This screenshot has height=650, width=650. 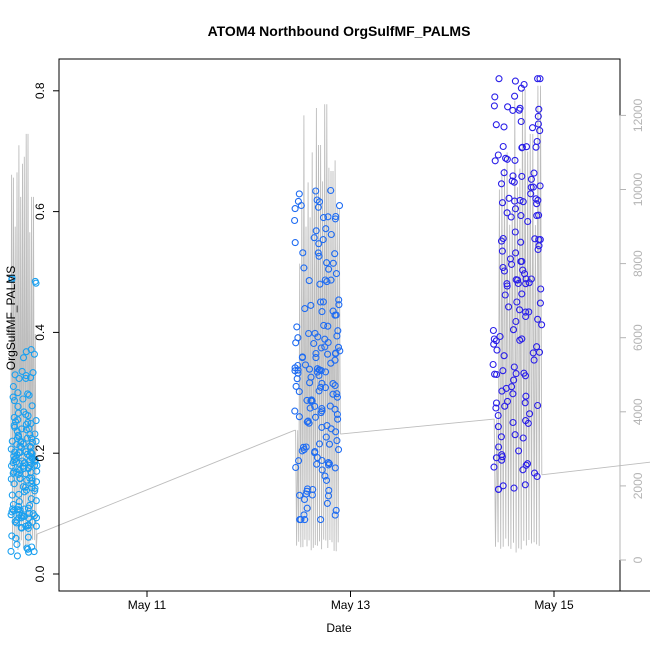 What do you see at coordinates (638, 115) in the screenshot?
I see `secondary-tick-label: 12000` at bounding box center [638, 115].